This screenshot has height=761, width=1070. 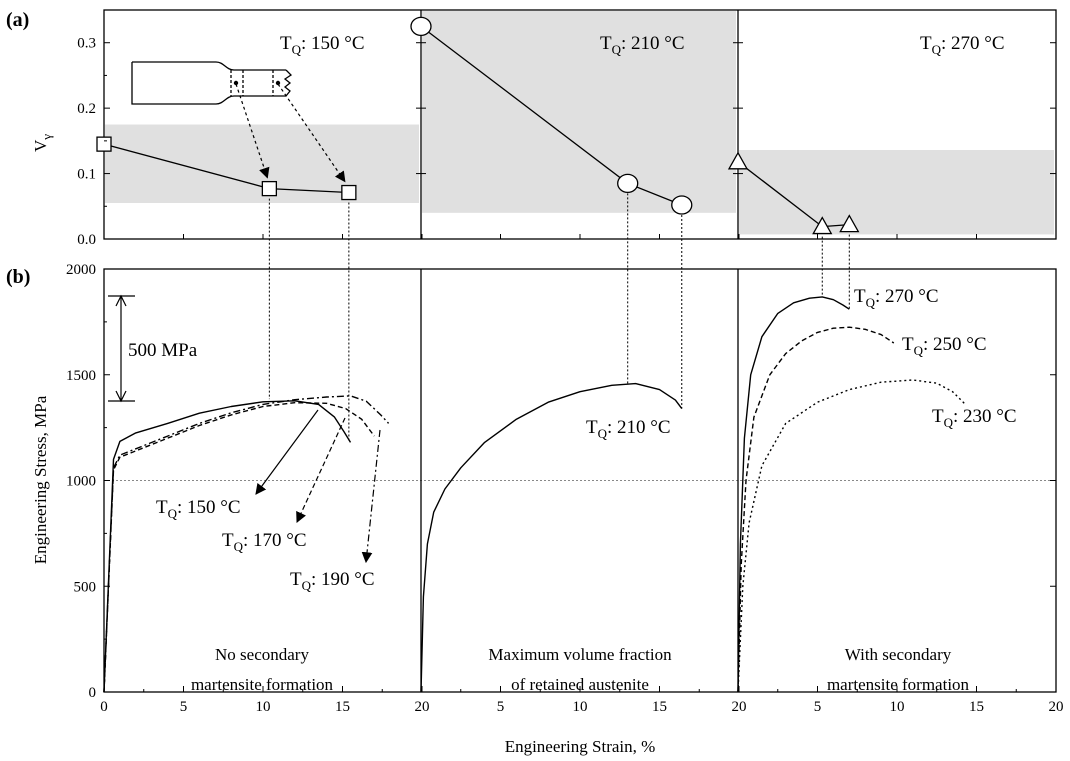 I want to click on scale-bar-label: 500 MPa, so click(x=163, y=350).